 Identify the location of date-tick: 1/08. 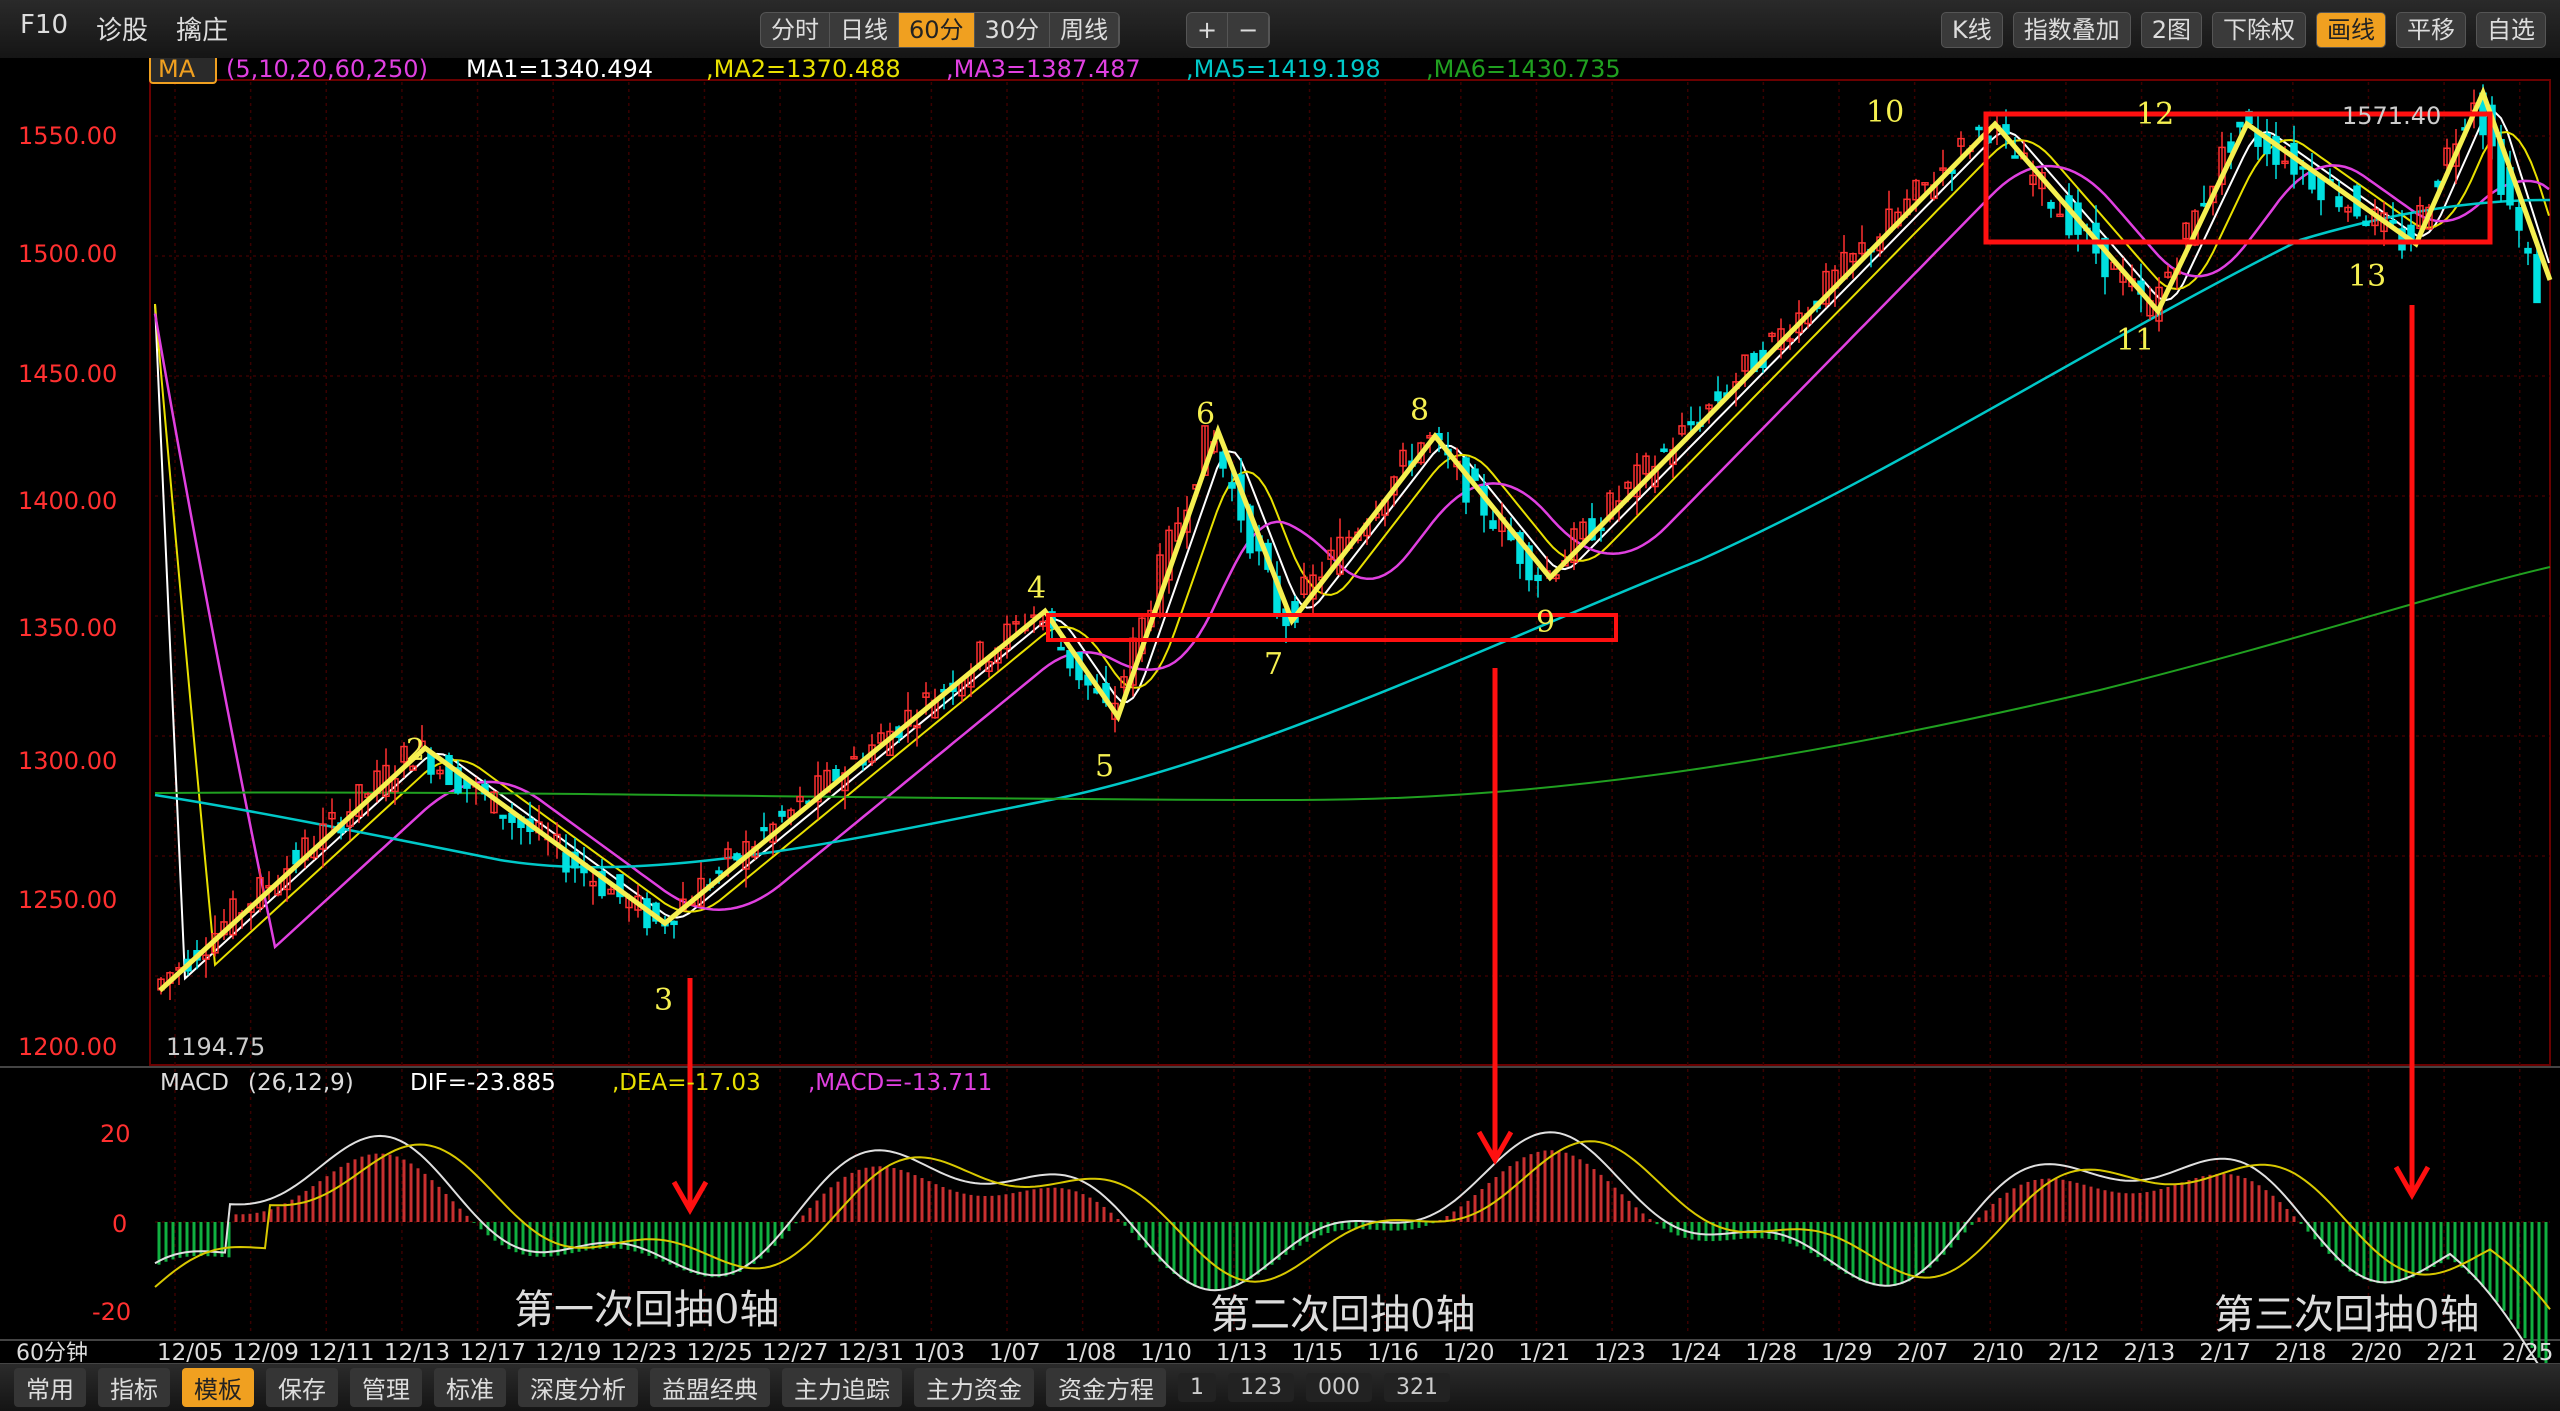
(1091, 1351).